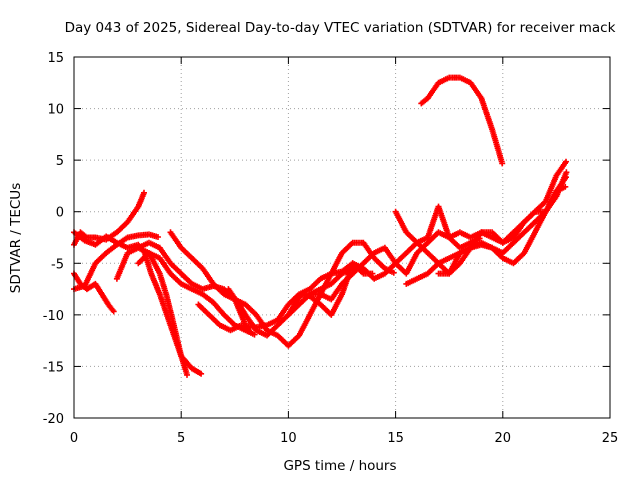 This screenshot has height=480, width=640. What do you see at coordinates (610, 438) in the screenshot?
I see `x-tick-label: 25` at bounding box center [610, 438].